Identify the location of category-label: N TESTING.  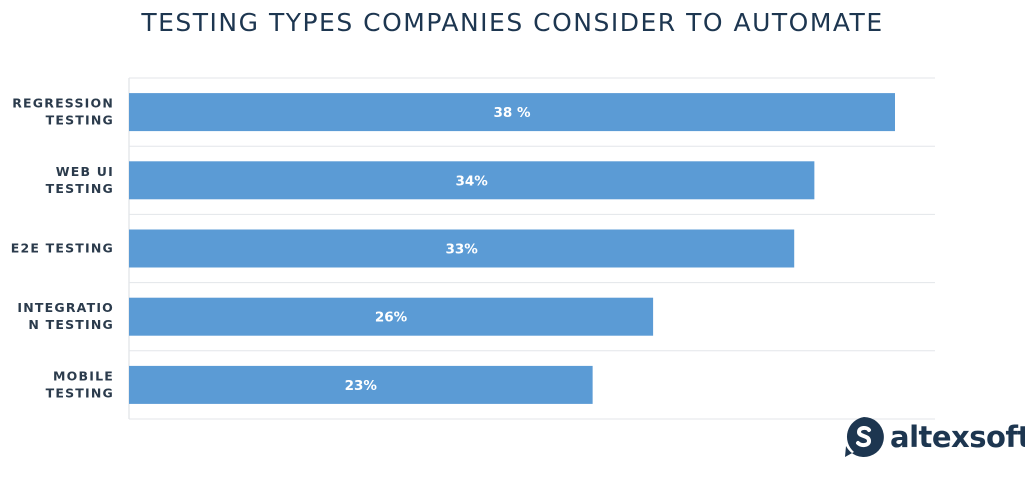
(71, 324).